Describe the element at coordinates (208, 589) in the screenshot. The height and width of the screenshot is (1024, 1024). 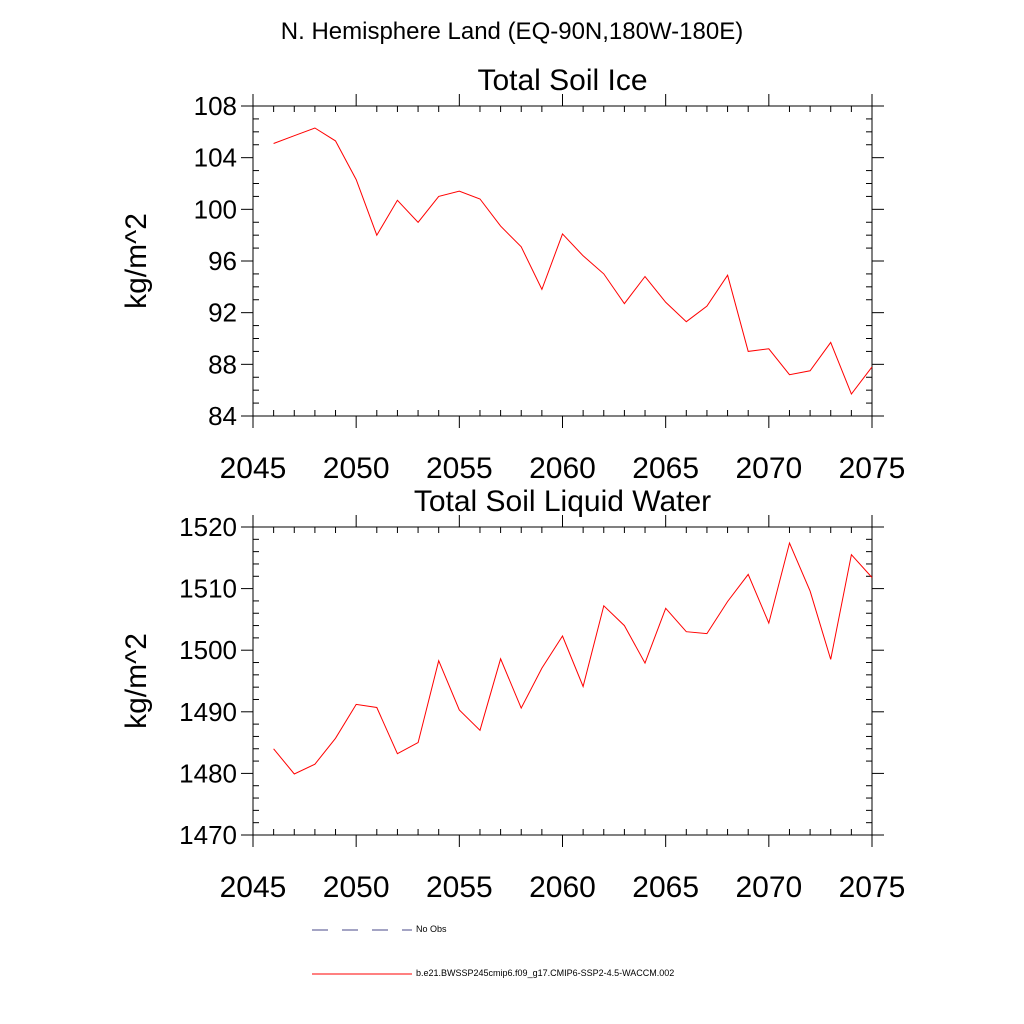
I see `y-tick-label: 1510` at that location.